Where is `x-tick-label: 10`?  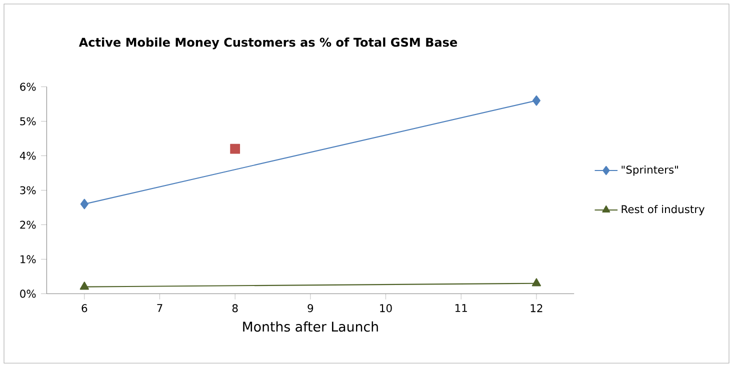
x-tick-label: 10 is located at coordinates (386, 308).